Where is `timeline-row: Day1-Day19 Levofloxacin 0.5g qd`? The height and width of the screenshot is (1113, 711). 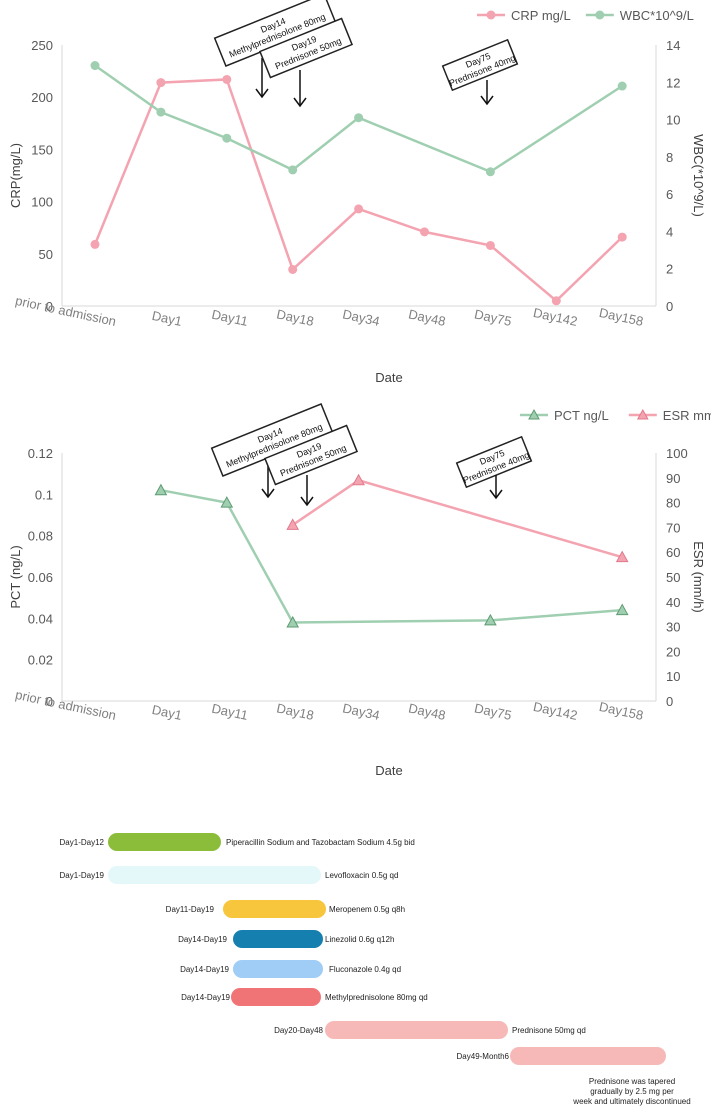
timeline-row: Day1-Day19 Levofloxacin 0.5g qd is located at coordinates (229, 875).